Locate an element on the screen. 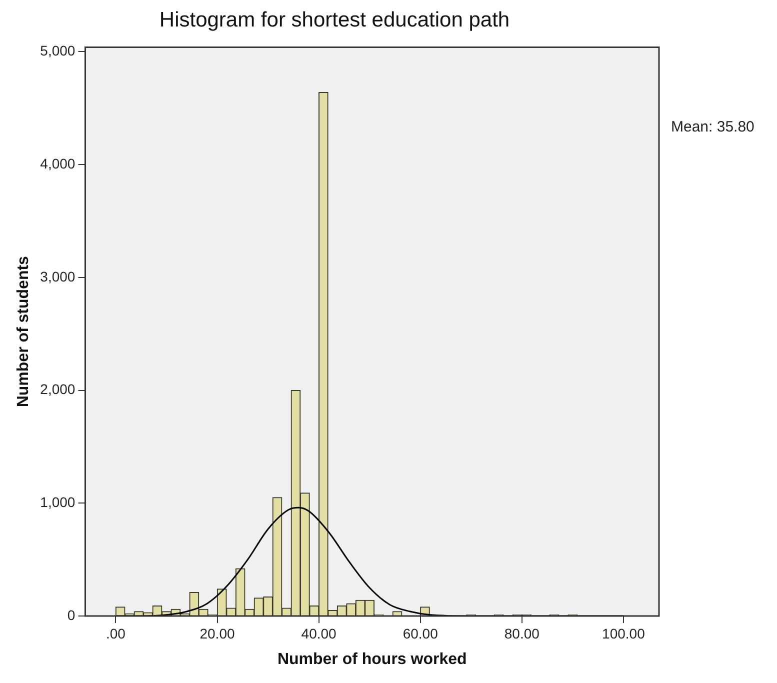 Image resolution: width=777 pixels, height=683 pixels. y-tick-label: 0 is located at coordinates (71, 614).